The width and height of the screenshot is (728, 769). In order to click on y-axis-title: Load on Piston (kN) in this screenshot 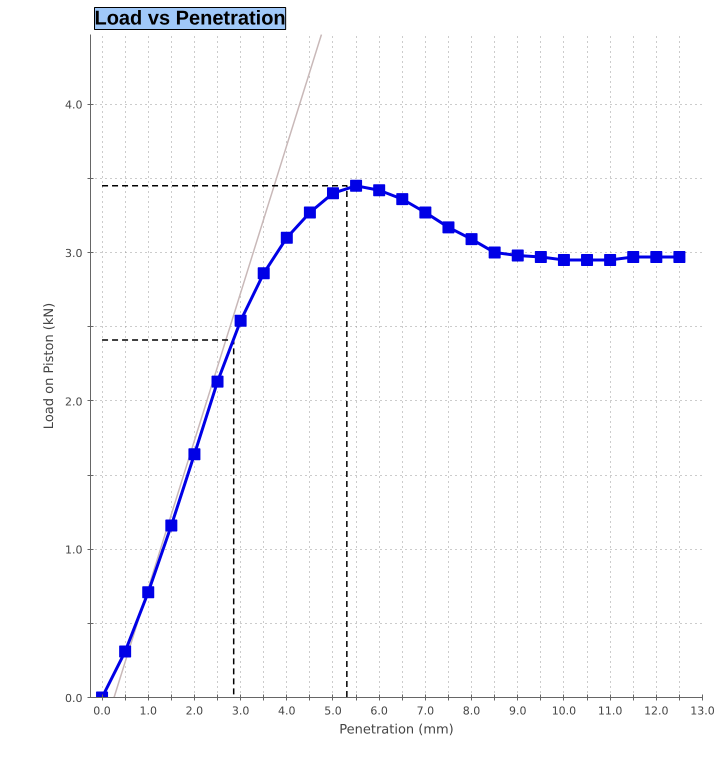, I will do `click(50, 366)`.